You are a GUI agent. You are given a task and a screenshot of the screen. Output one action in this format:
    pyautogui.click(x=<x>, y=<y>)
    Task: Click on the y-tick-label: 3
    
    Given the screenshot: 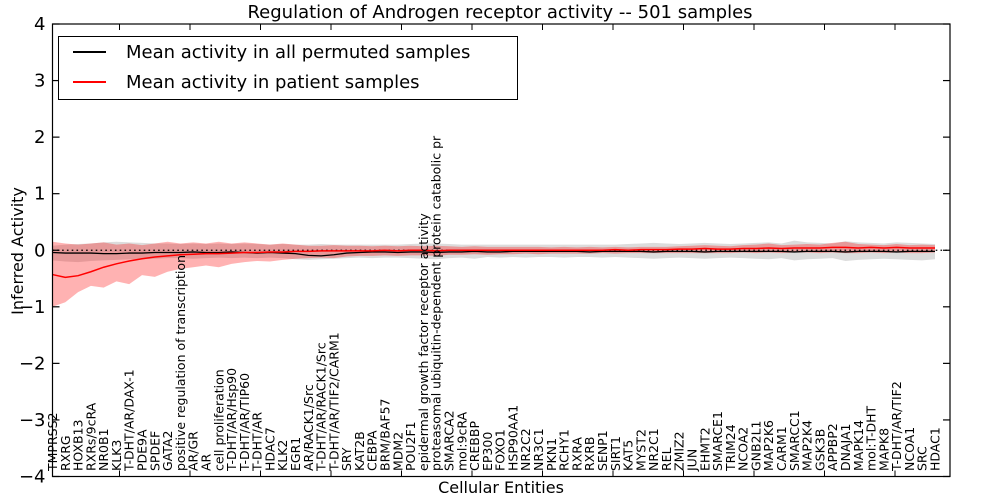 What is the action you would take?
    pyautogui.click(x=39, y=81)
    